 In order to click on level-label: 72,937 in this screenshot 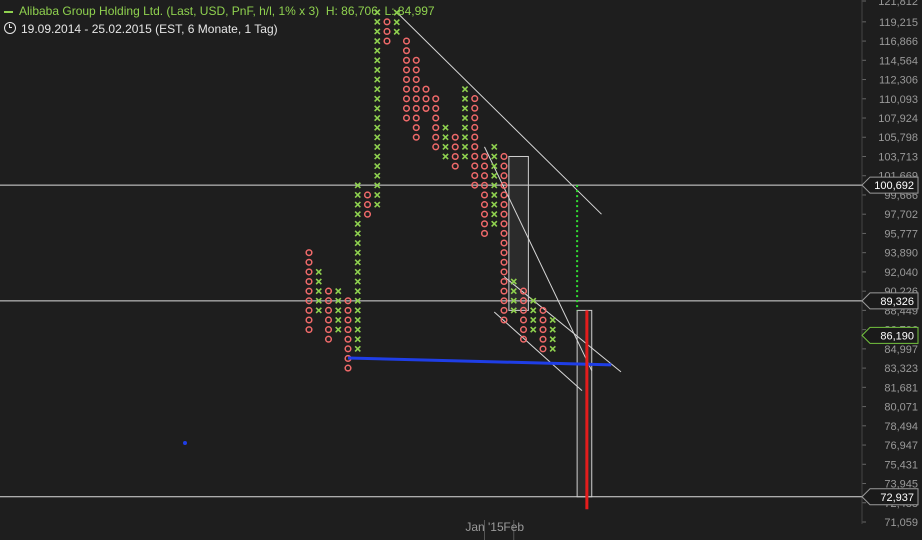, I will do `click(897, 498)`.